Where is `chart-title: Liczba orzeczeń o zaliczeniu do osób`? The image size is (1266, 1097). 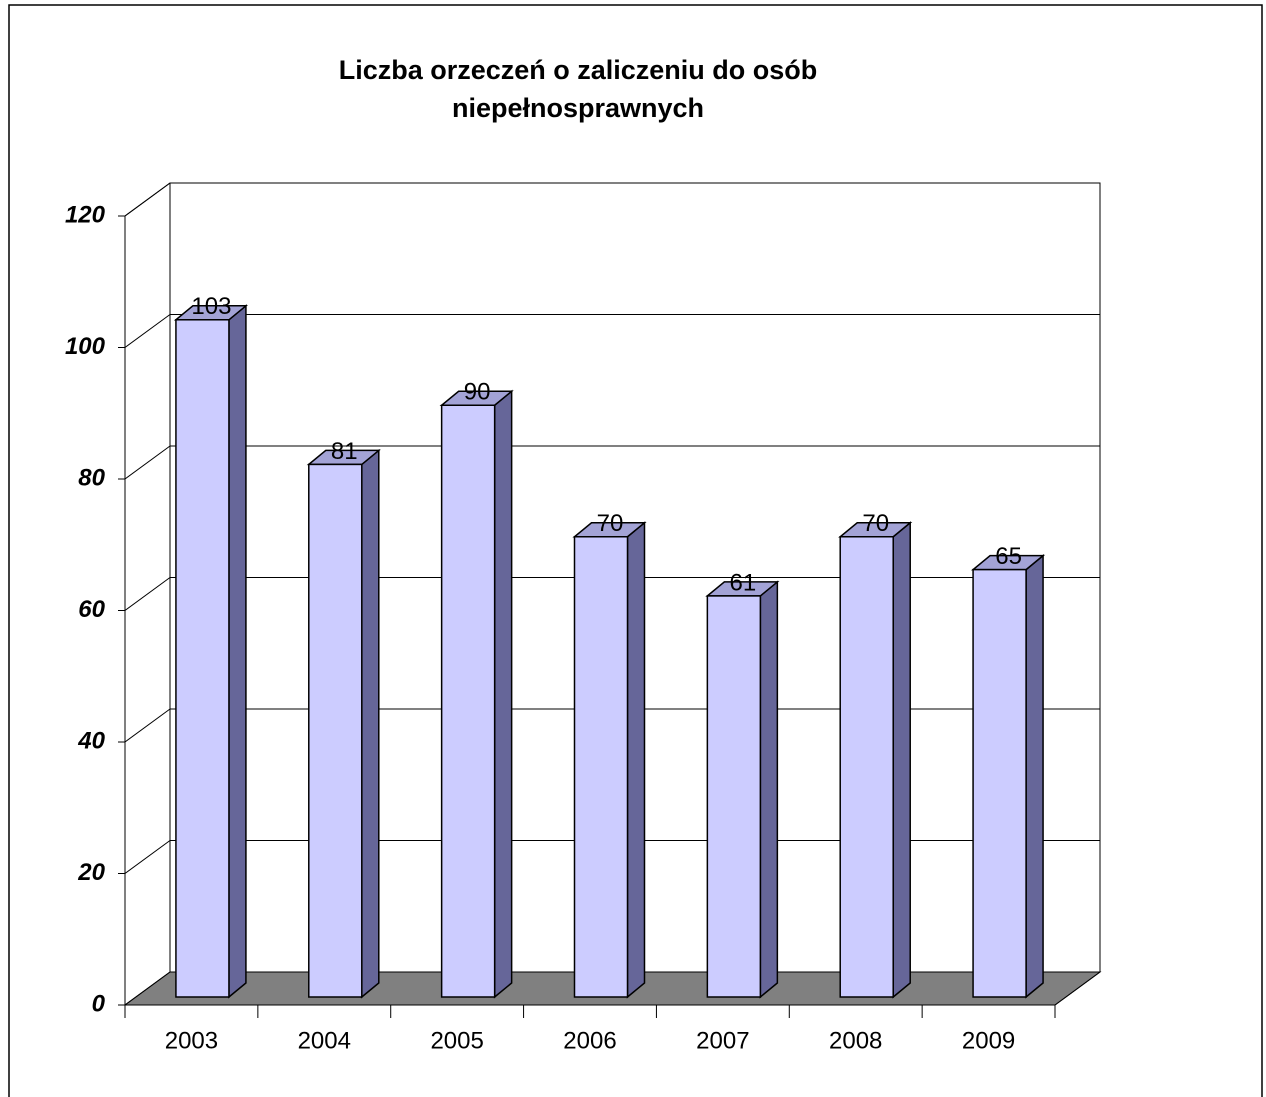
chart-title: Liczba orzeczeń o zaliczeniu do osób is located at coordinates (578, 70).